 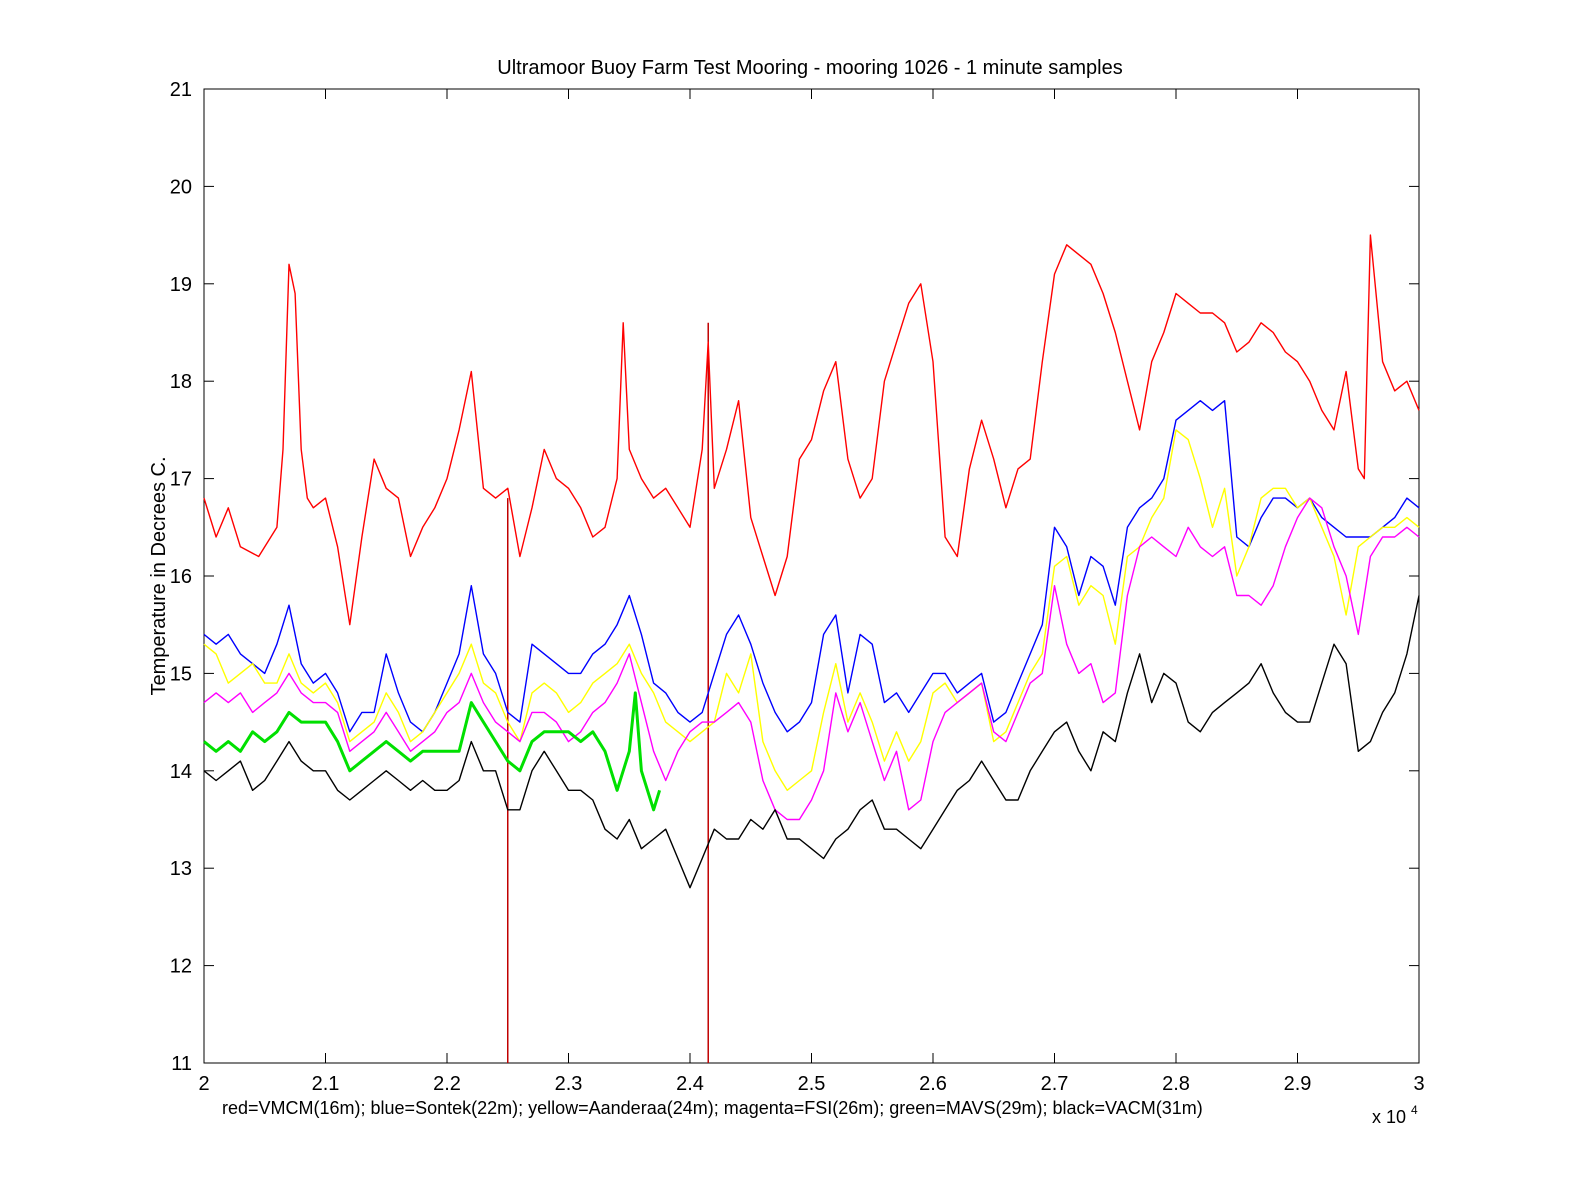 I want to click on y-tick-label: 20, so click(x=181, y=187).